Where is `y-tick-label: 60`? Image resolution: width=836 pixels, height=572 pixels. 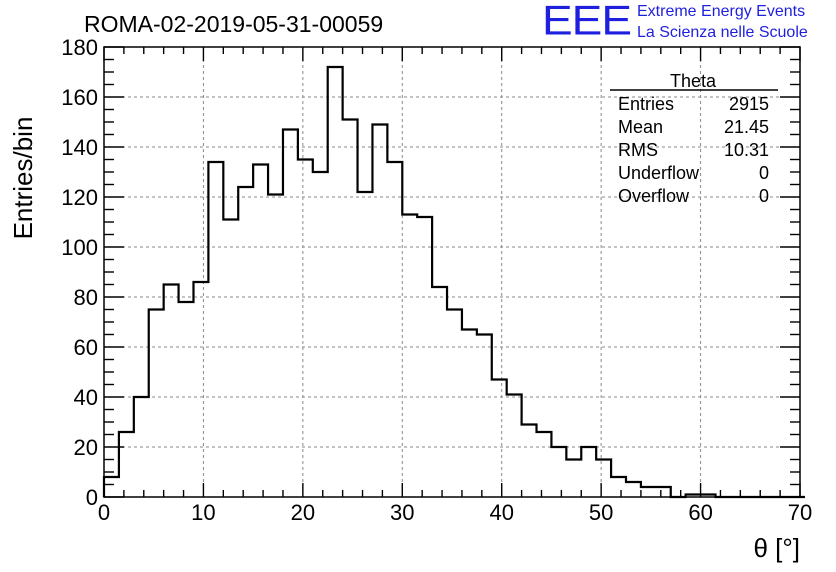 y-tick-label: 60 is located at coordinates (86, 347).